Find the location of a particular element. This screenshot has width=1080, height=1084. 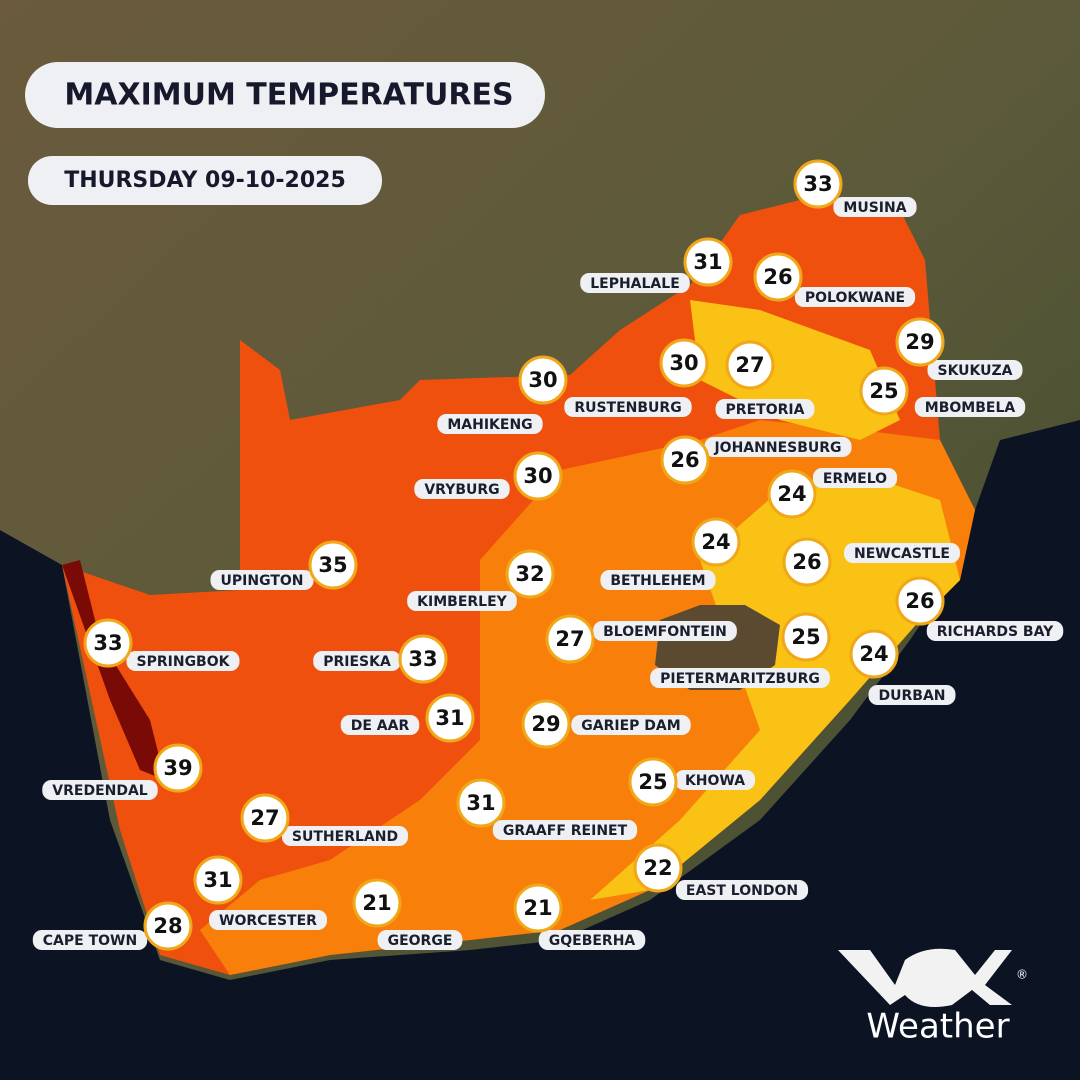

city-name: PIETERMARITZBURG is located at coordinates (740, 679).